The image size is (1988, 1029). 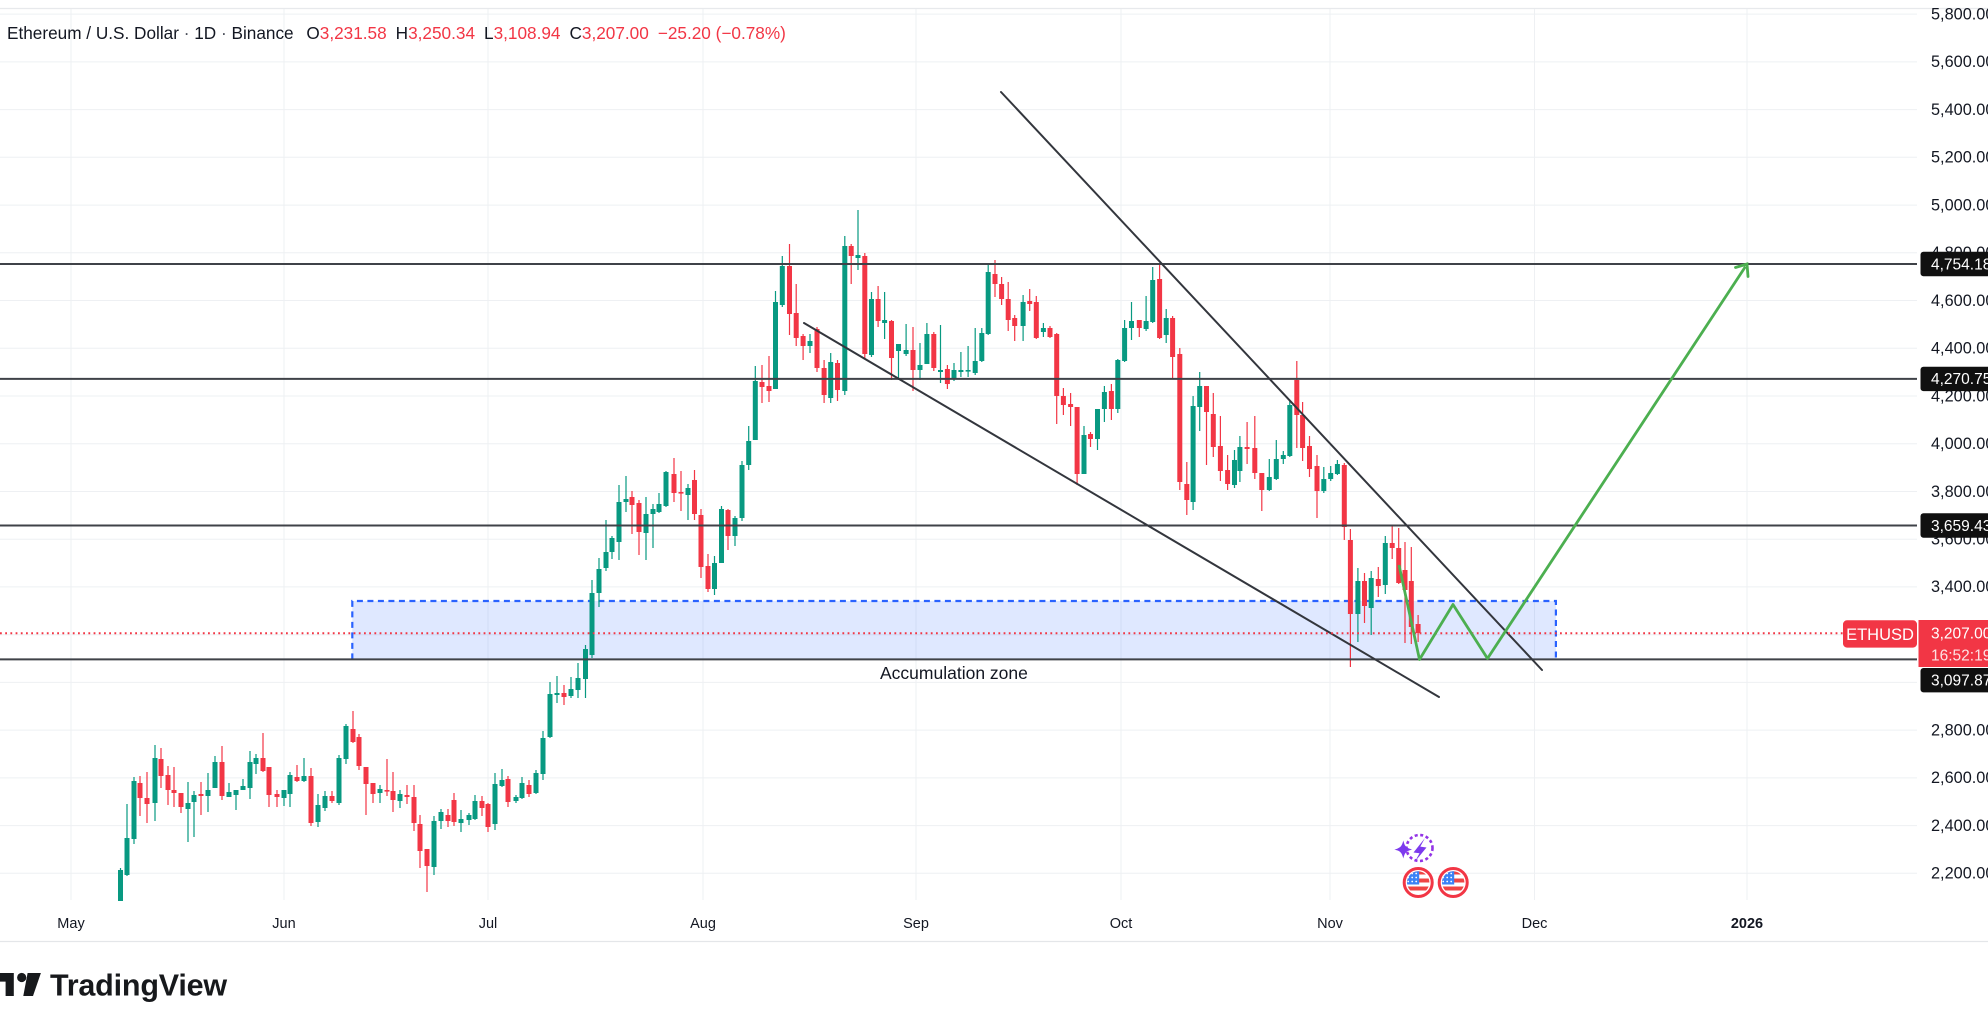 What do you see at coordinates (1959, 349) in the screenshot?
I see `svg-text: 4,400.00` at bounding box center [1959, 349].